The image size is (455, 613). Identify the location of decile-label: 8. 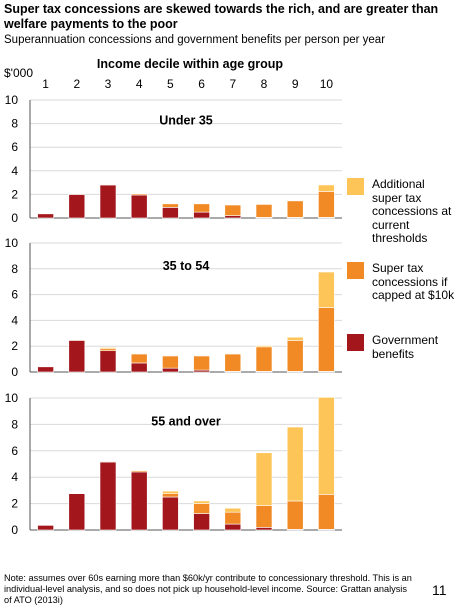
(264, 84).